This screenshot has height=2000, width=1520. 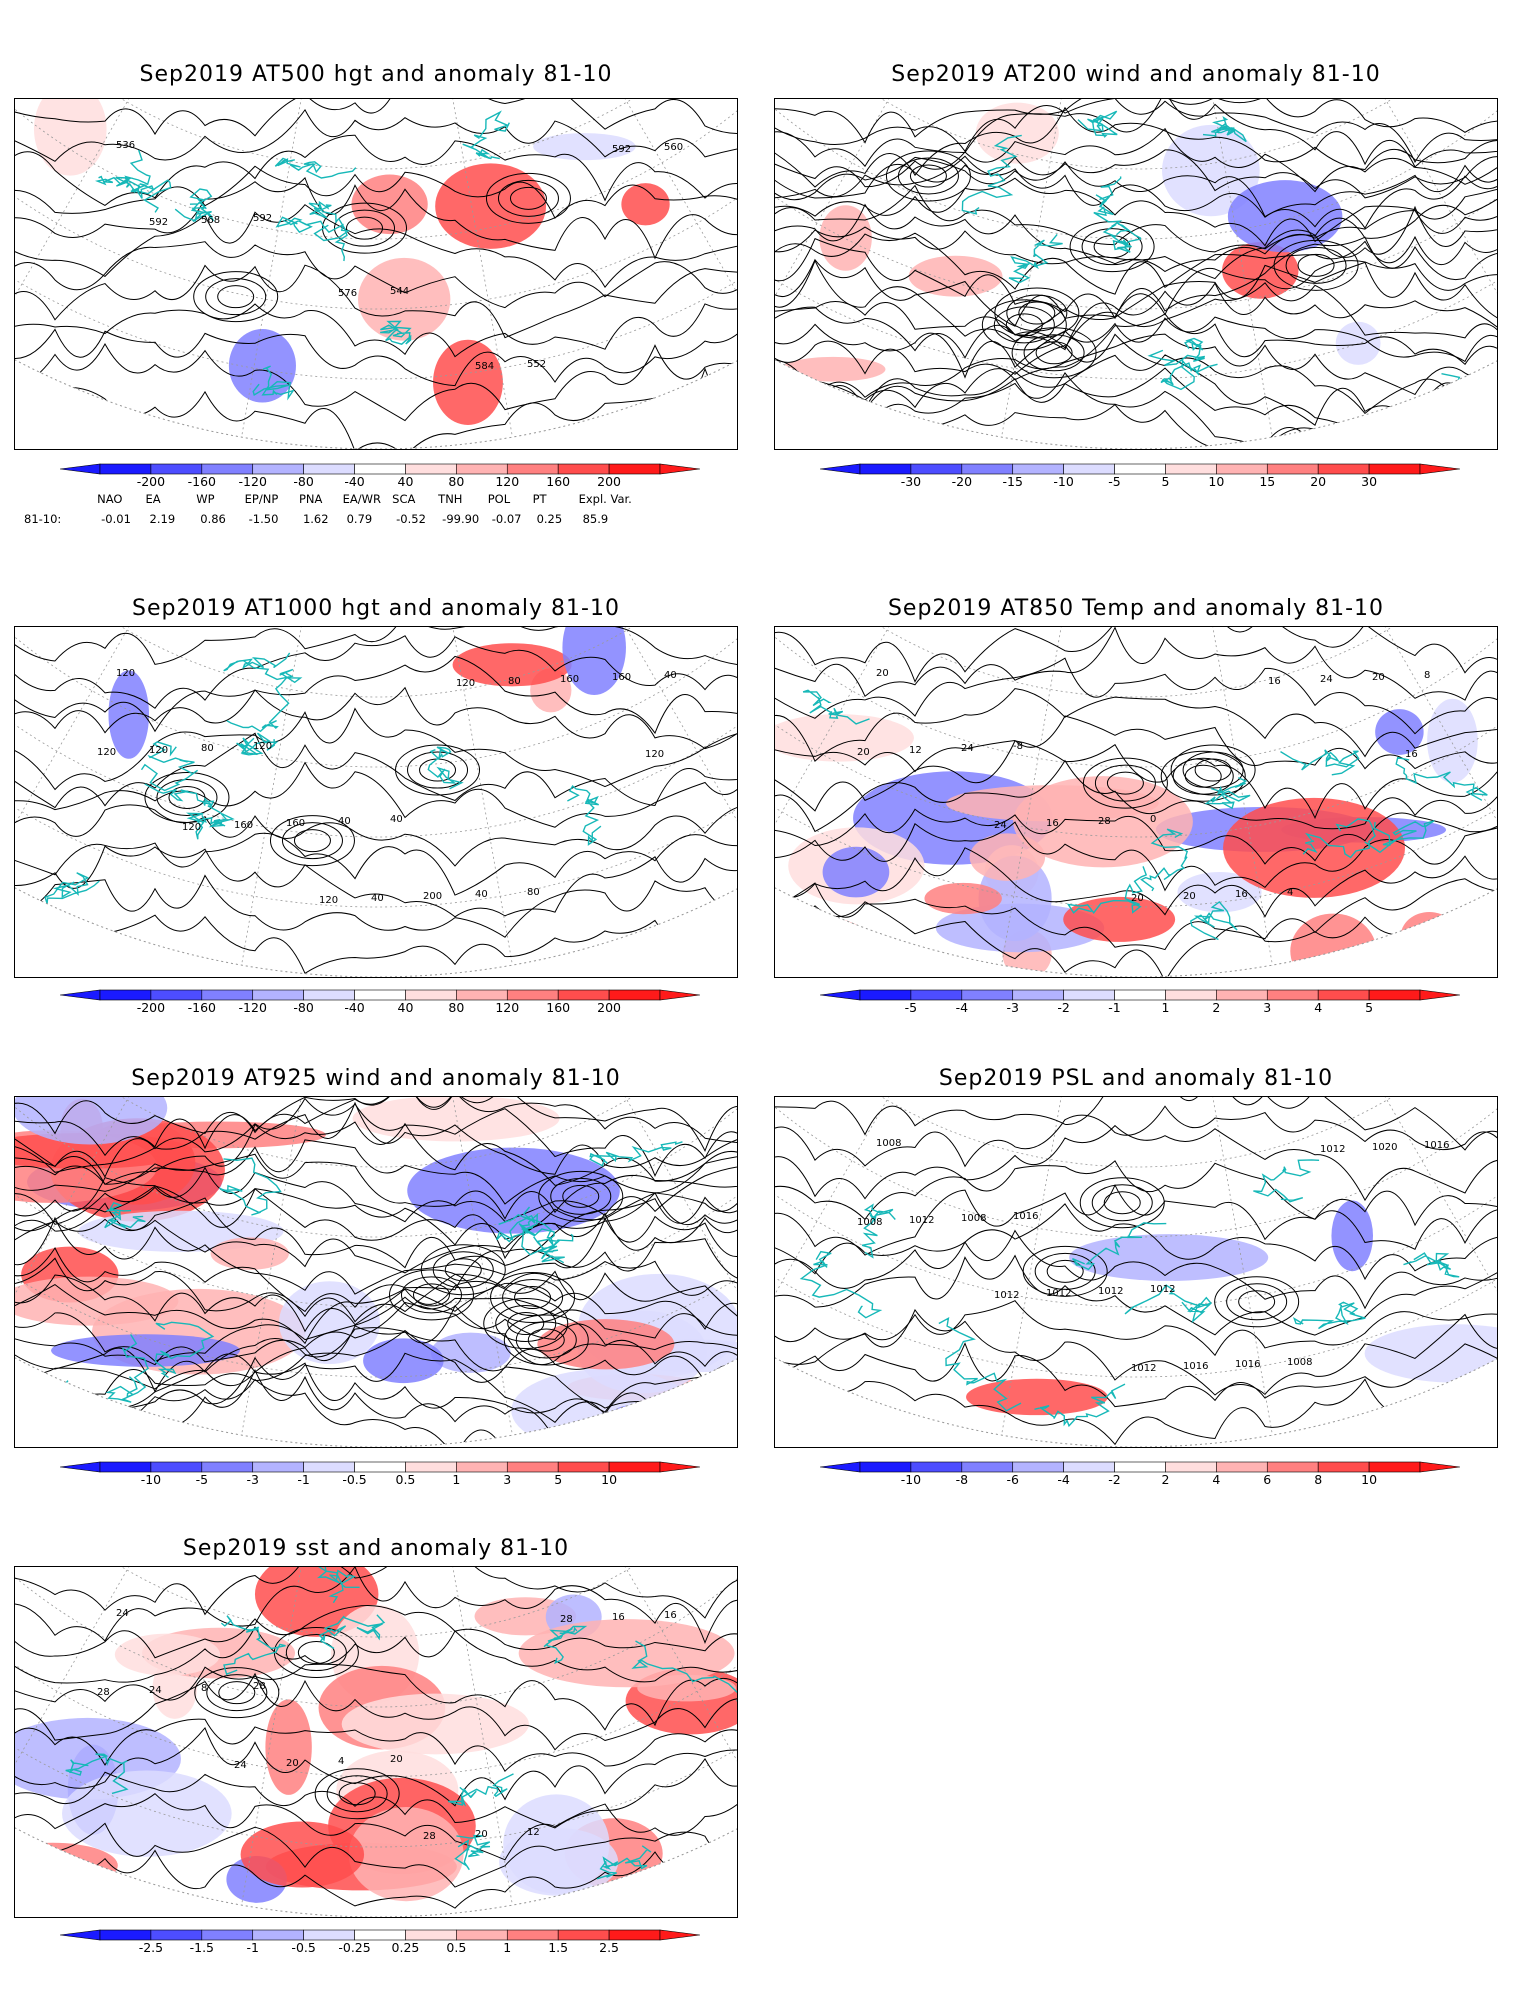 I want to click on colorbar-tick-label: 0.5, so click(x=405, y=1479).